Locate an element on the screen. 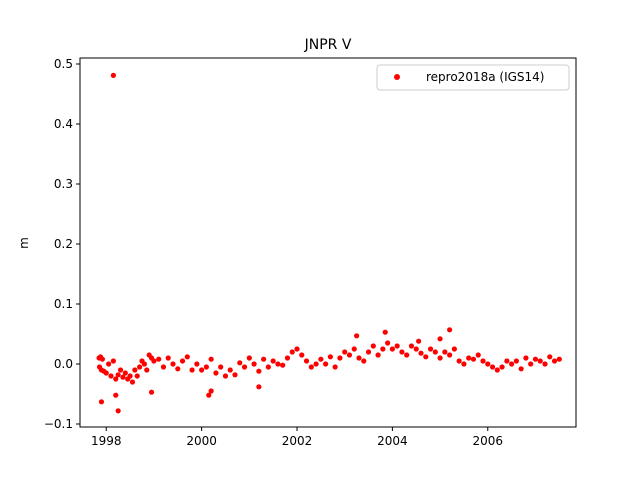  y-tick-label: 0.0 is located at coordinates (63, 364).